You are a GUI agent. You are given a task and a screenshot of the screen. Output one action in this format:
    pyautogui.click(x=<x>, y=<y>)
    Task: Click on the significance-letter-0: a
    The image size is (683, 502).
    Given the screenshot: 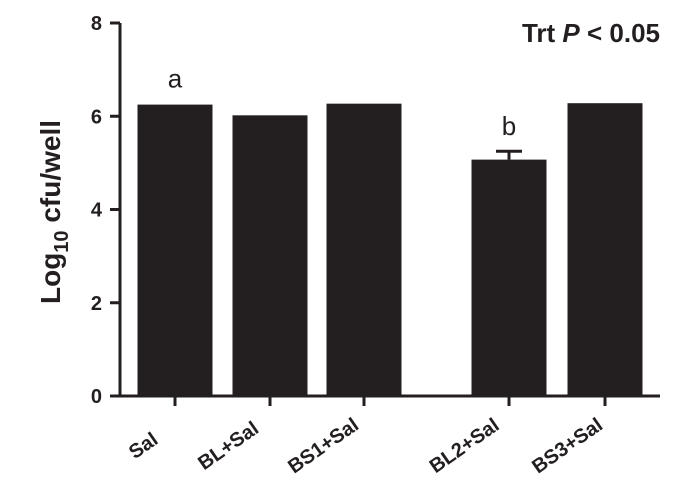 What is the action you would take?
    pyautogui.click(x=175, y=79)
    